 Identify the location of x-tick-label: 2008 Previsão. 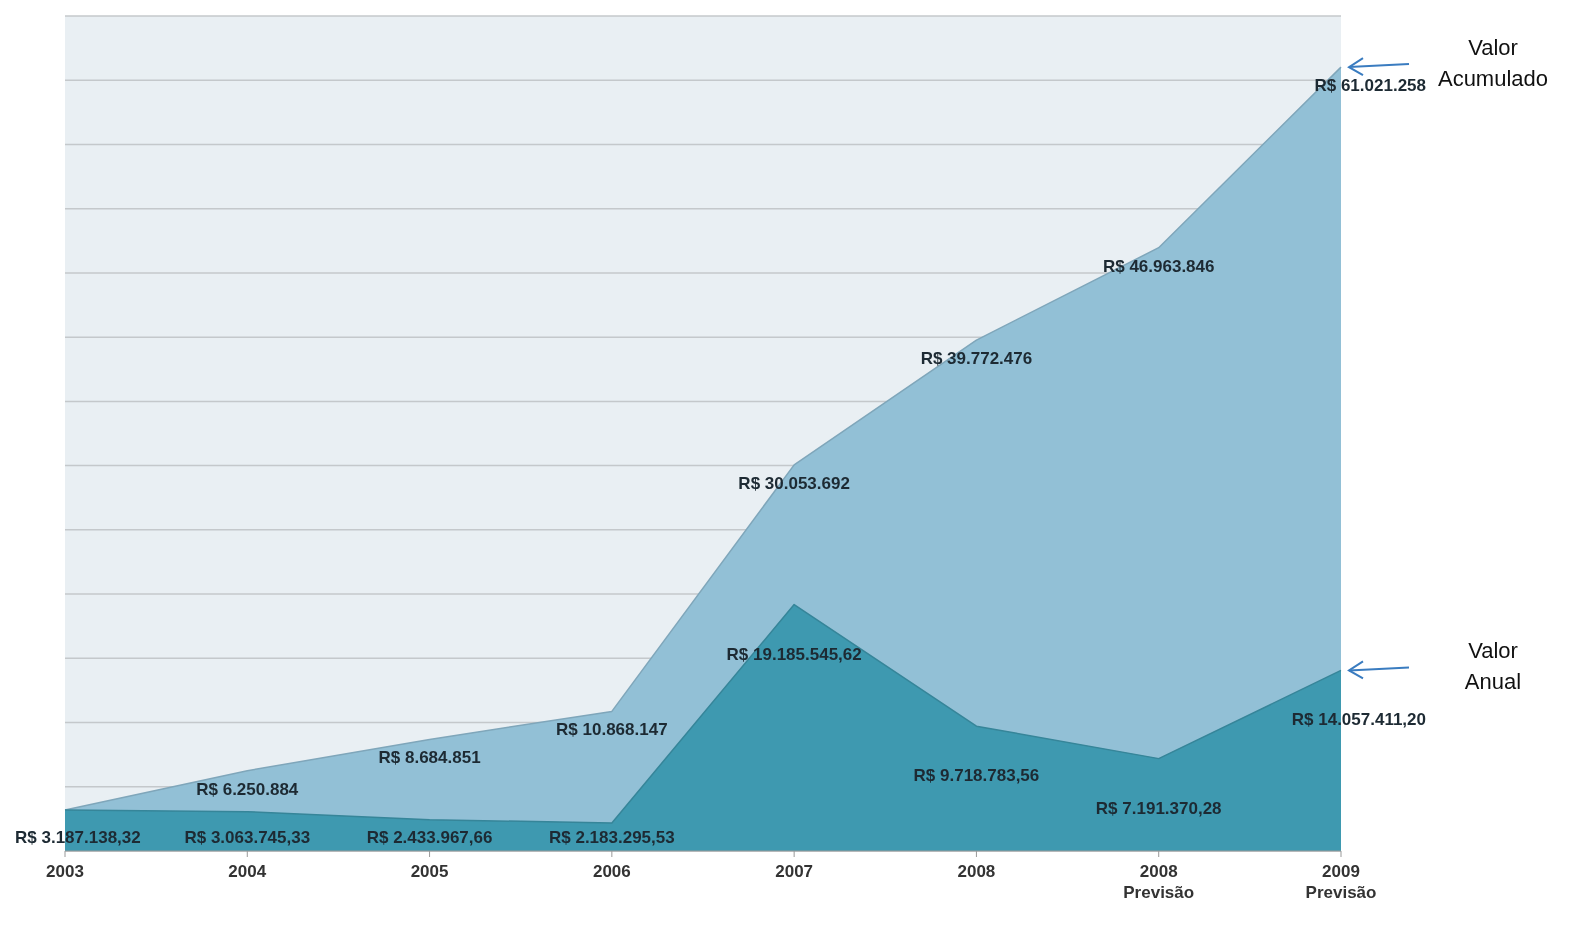
(1159, 882).